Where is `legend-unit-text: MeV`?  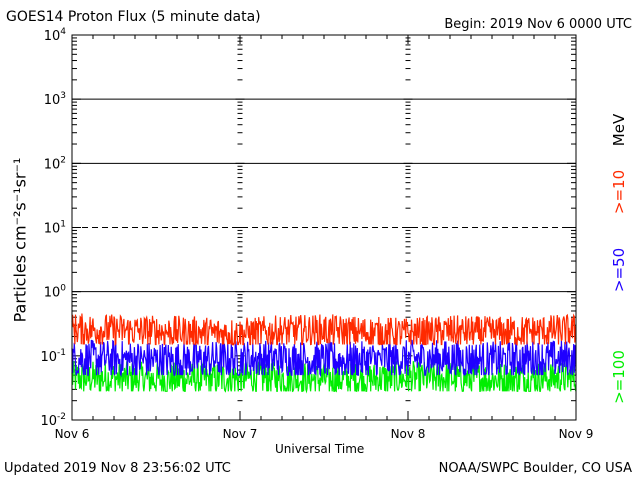
legend-unit-text: MeV is located at coordinates (619, 130).